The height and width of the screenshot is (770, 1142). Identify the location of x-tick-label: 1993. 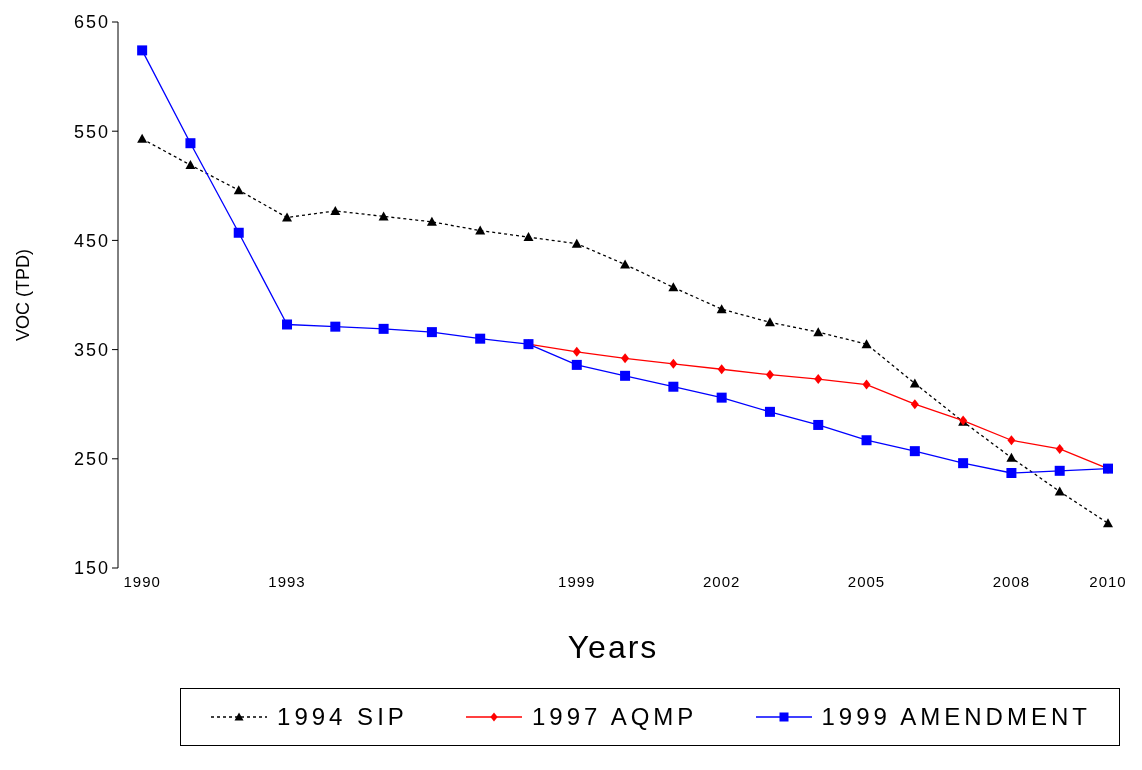
(287, 581).